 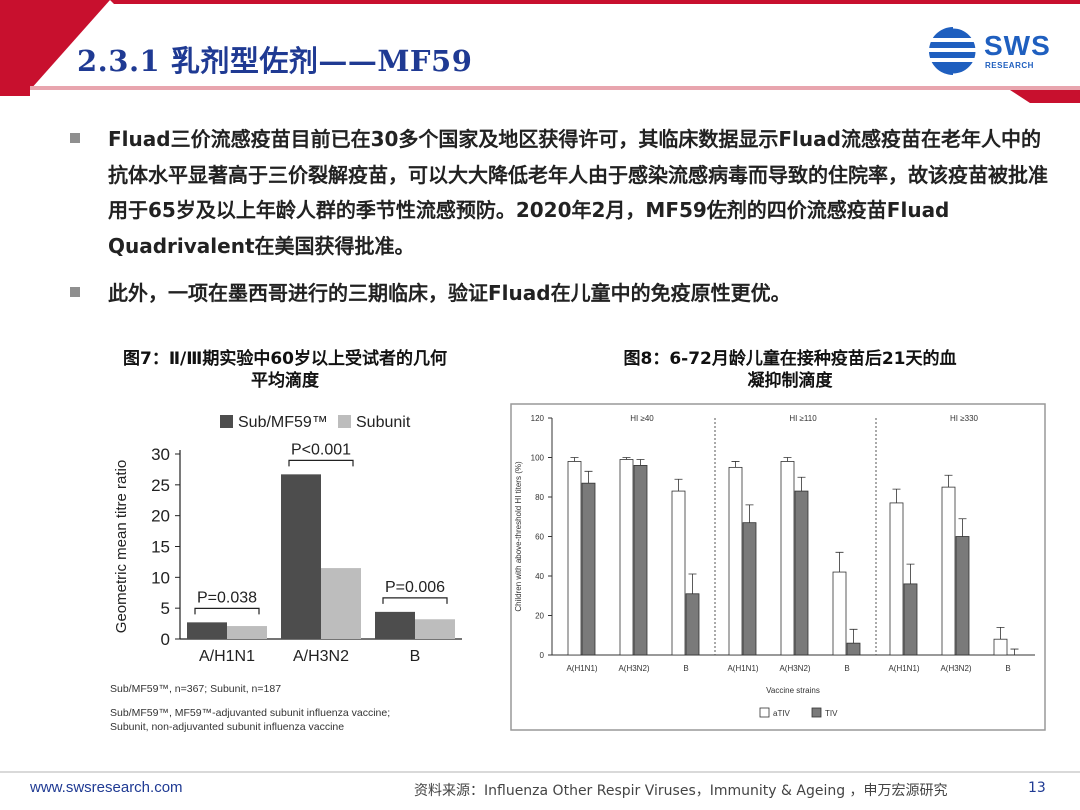 I want to click on logo-wordmark: SWS, so click(x=1017, y=45).